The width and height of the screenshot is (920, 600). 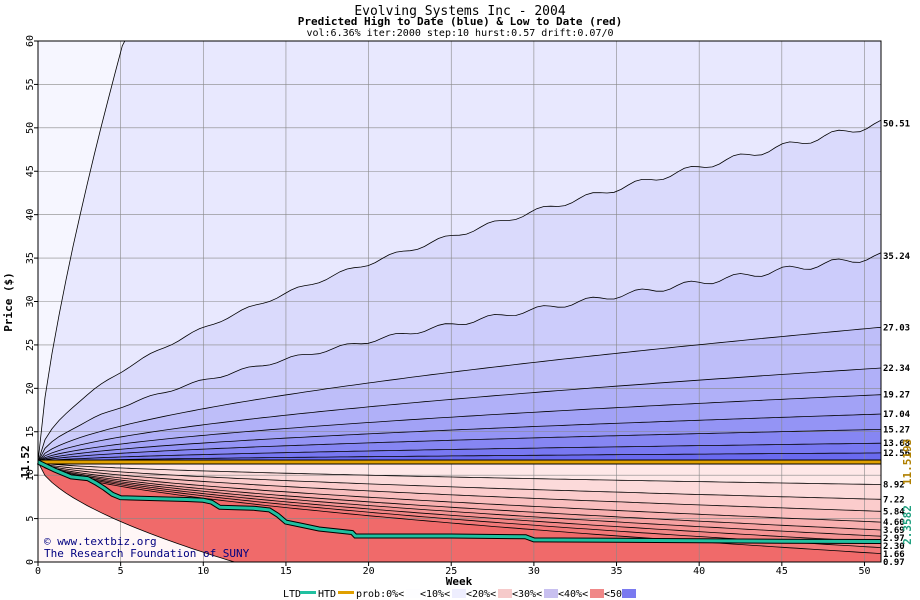 What do you see at coordinates (894, 563) in the screenshot?
I see `end-label-0.97: 0.97` at bounding box center [894, 563].